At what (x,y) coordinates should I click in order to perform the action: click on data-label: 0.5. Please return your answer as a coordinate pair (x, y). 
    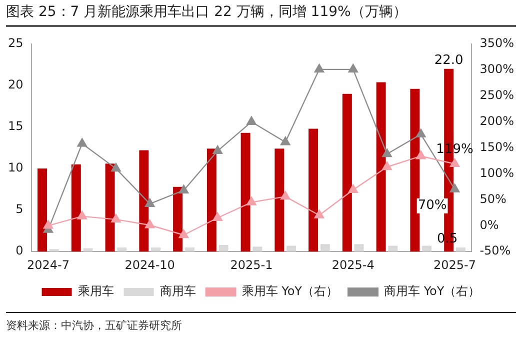
    Looking at the image, I should click on (447, 238).